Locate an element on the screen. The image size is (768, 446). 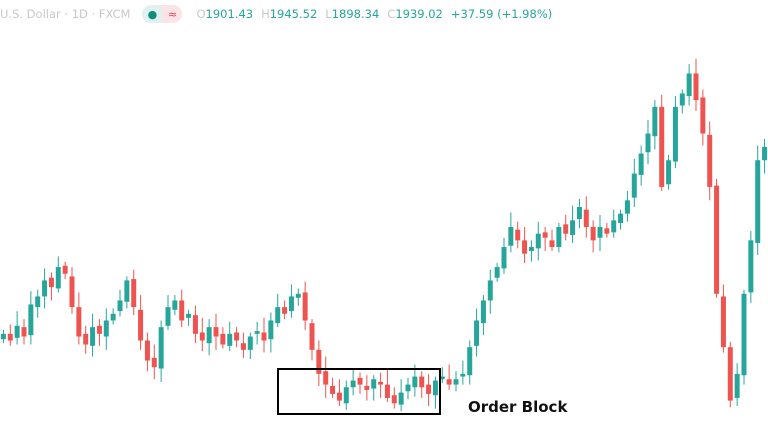
high-value: 1945.52 is located at coordinates (293, 14).